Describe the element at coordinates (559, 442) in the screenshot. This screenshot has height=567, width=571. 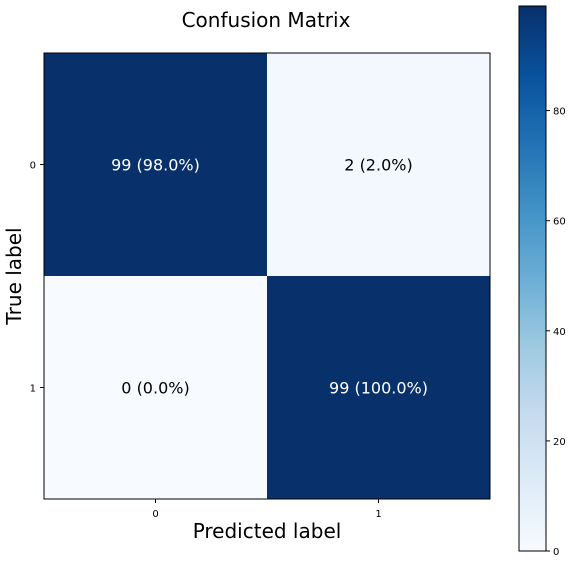
I see `colorbar-tick-label-1: 20` at that location.